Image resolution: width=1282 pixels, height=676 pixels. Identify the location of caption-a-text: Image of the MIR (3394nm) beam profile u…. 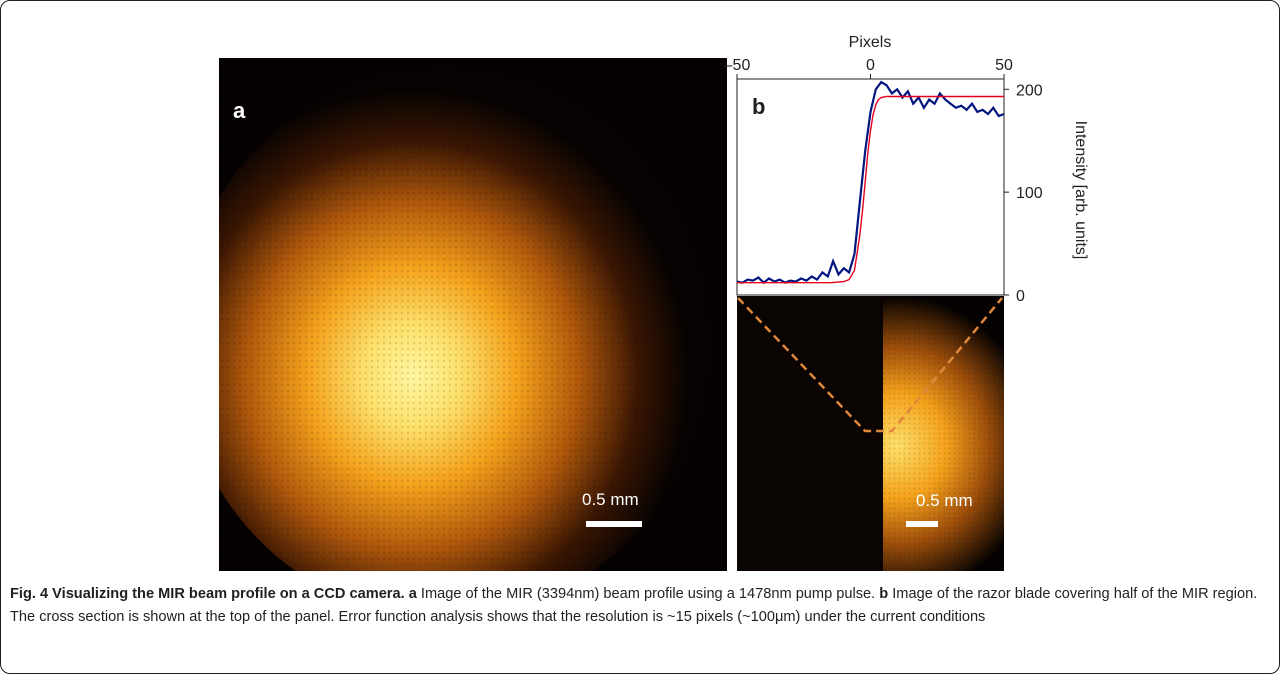
(648, 594).